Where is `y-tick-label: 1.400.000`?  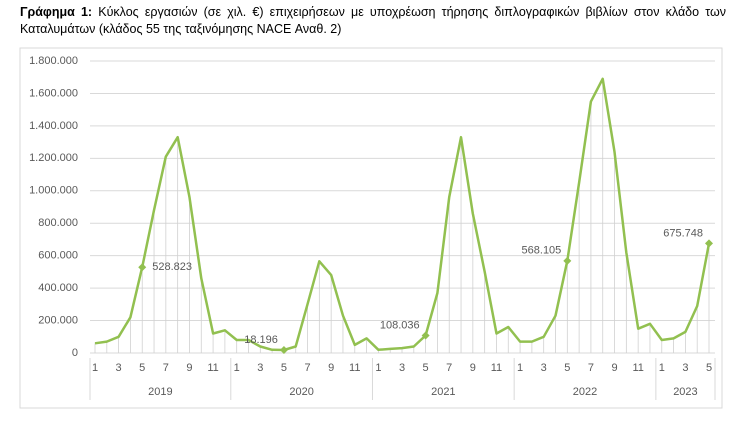
y-tick-label: 1.400.000 is located at coordinates (53, 126).